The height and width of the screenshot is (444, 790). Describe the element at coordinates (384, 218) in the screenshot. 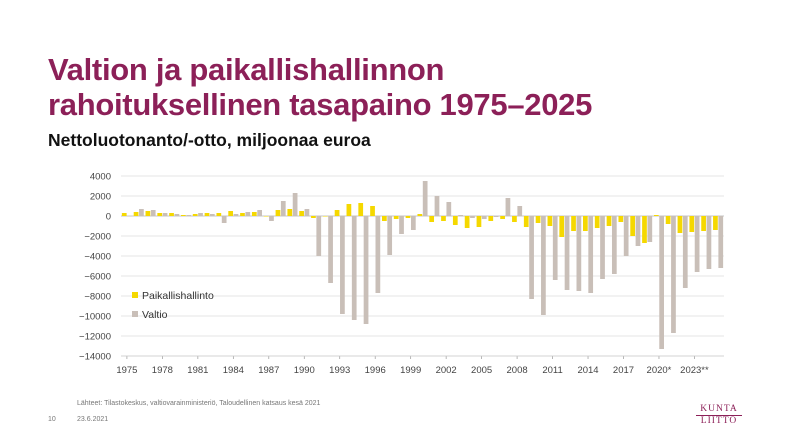

I see `bar-paikallishallinto-1997` at that location.